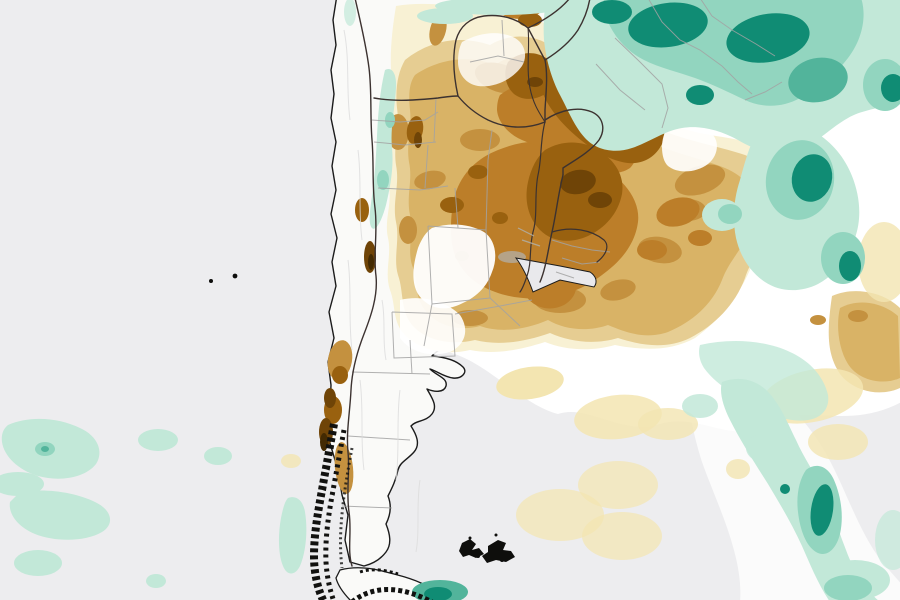 This screenshot has width=900, height=600. What do you see at coordinates (579, 245) in the screenshot?
I see `brazil-uruguay-border` at bounding box center [579, 245].